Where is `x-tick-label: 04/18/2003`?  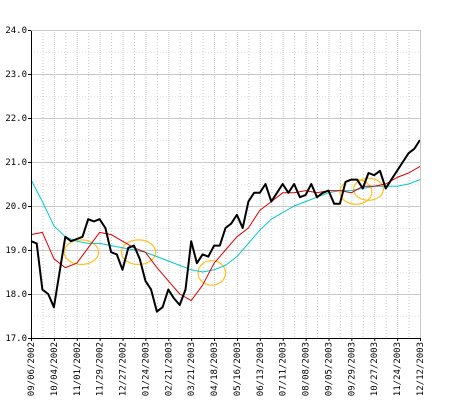 x-tick-label: 04/18/2003 is located at coordinates (215, 369).